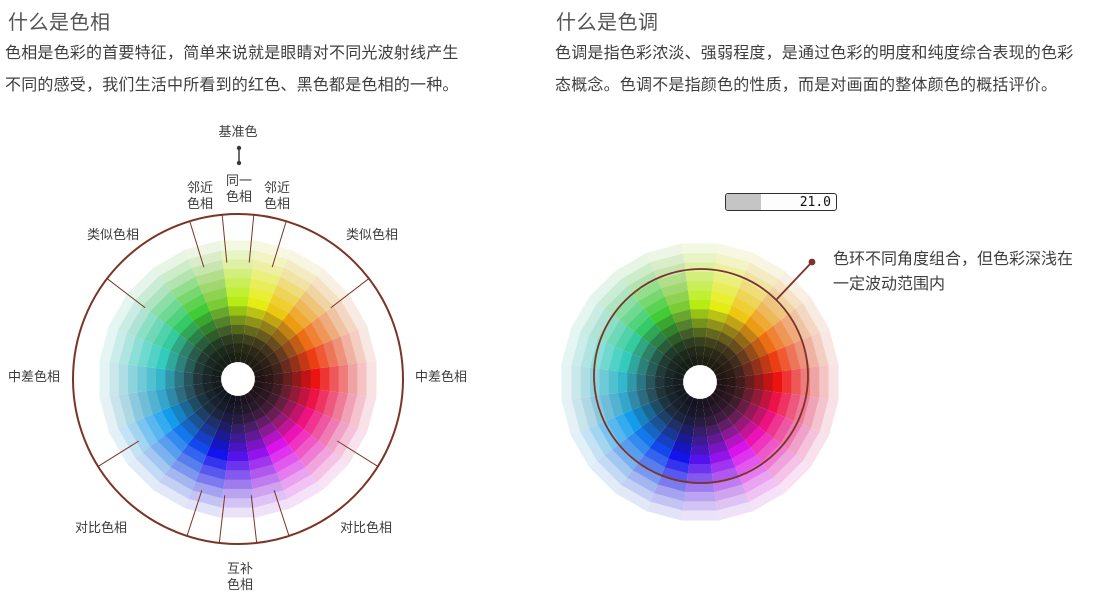 Image resolution: width=1093 pixels, height=596 pixels. Describe the element at coordinates (113, 235) in the screenshot. I see `label-similar-hue-left: 类似色相` at that location.